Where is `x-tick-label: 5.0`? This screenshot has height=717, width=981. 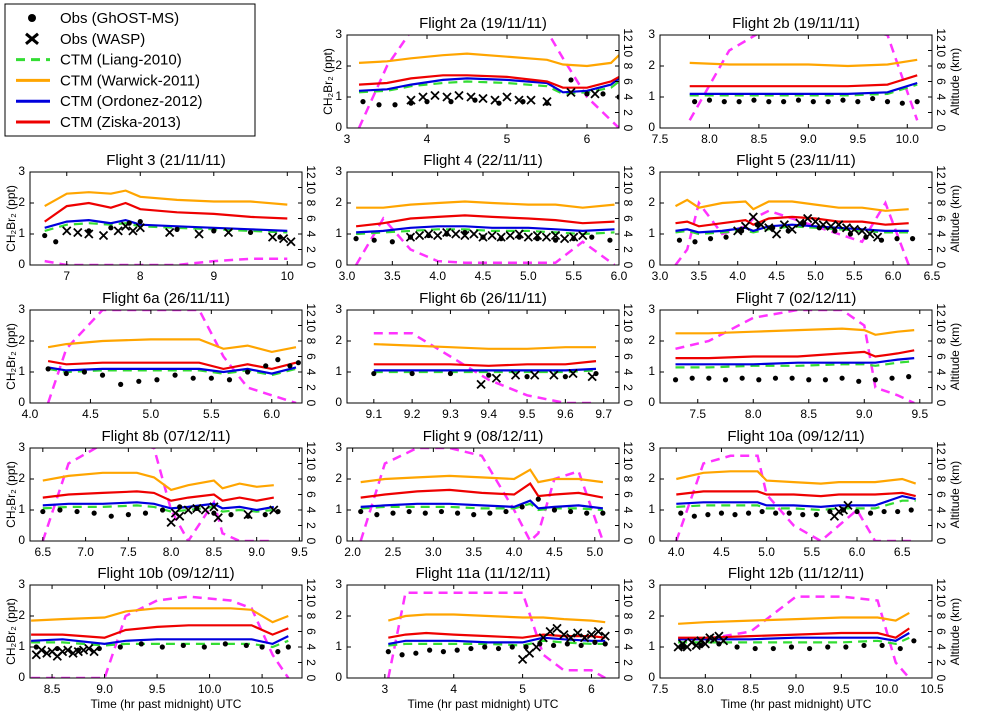
x-tick-label: 5.0 is located at coordinates (594, 552).